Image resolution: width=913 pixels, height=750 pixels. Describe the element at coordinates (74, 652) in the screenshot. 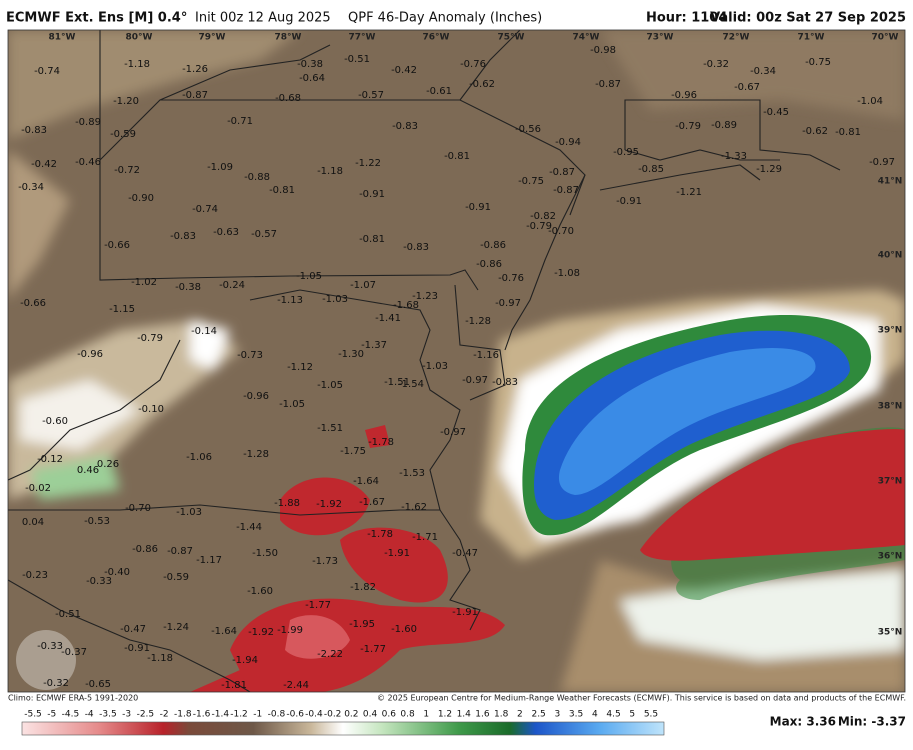

I see `anomaly-label: -0.37` at that location.